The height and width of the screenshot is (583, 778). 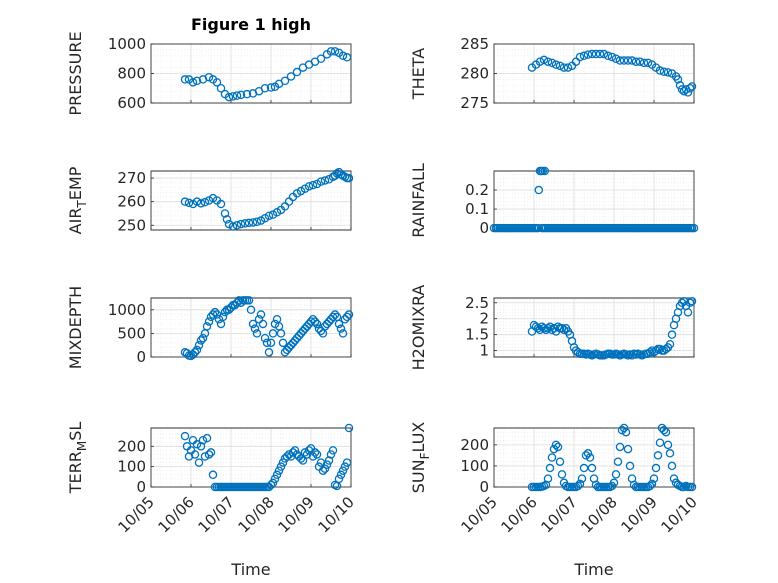 What do you see at coordinates (75, 327) in the screenshot?
I see `y-axis-label: MIXDEPTH` at bounding box center [75, 327].